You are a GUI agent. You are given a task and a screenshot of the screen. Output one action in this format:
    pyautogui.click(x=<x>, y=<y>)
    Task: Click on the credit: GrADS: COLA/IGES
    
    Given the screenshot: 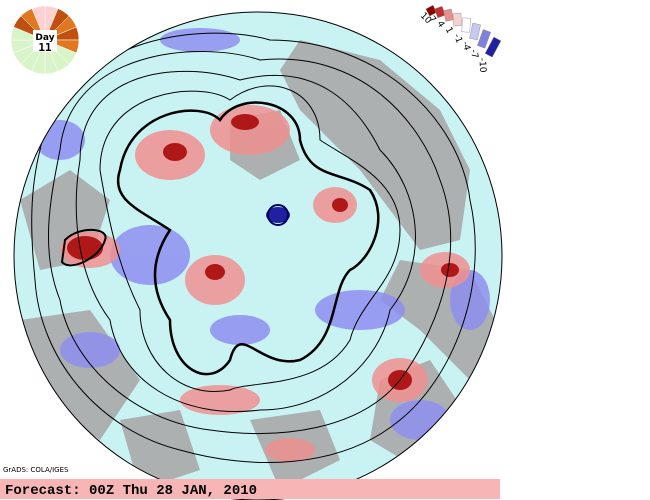 What is the action you would take?
    pyautogui.click(x=36, y=470)
    